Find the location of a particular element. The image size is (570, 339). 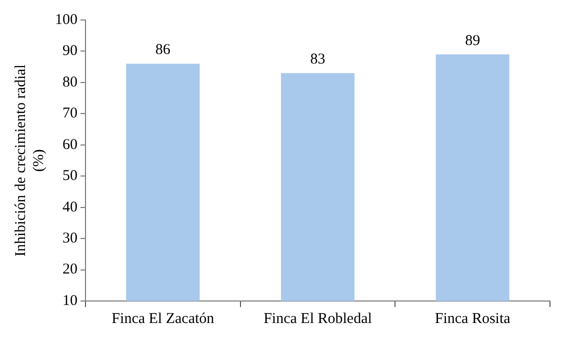

y-tick-label: 90 is located at coordinates (70, 51).